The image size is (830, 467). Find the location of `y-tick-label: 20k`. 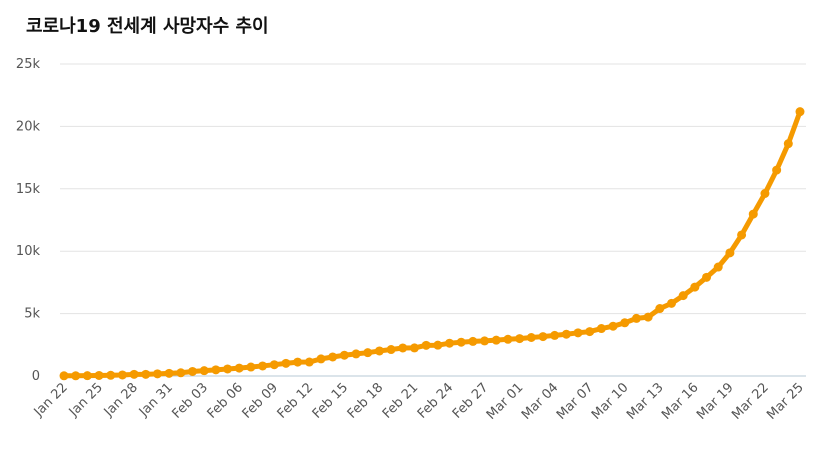

y-tick-label: 20k is located at coordinates (28, 126).